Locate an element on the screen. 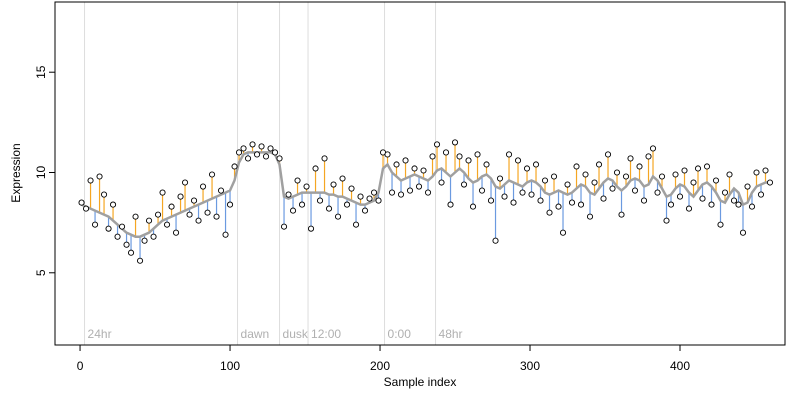 The height and width of the screenshot is (400, 800). annotation-label: 12:00 is located at coordinates (326, 334).